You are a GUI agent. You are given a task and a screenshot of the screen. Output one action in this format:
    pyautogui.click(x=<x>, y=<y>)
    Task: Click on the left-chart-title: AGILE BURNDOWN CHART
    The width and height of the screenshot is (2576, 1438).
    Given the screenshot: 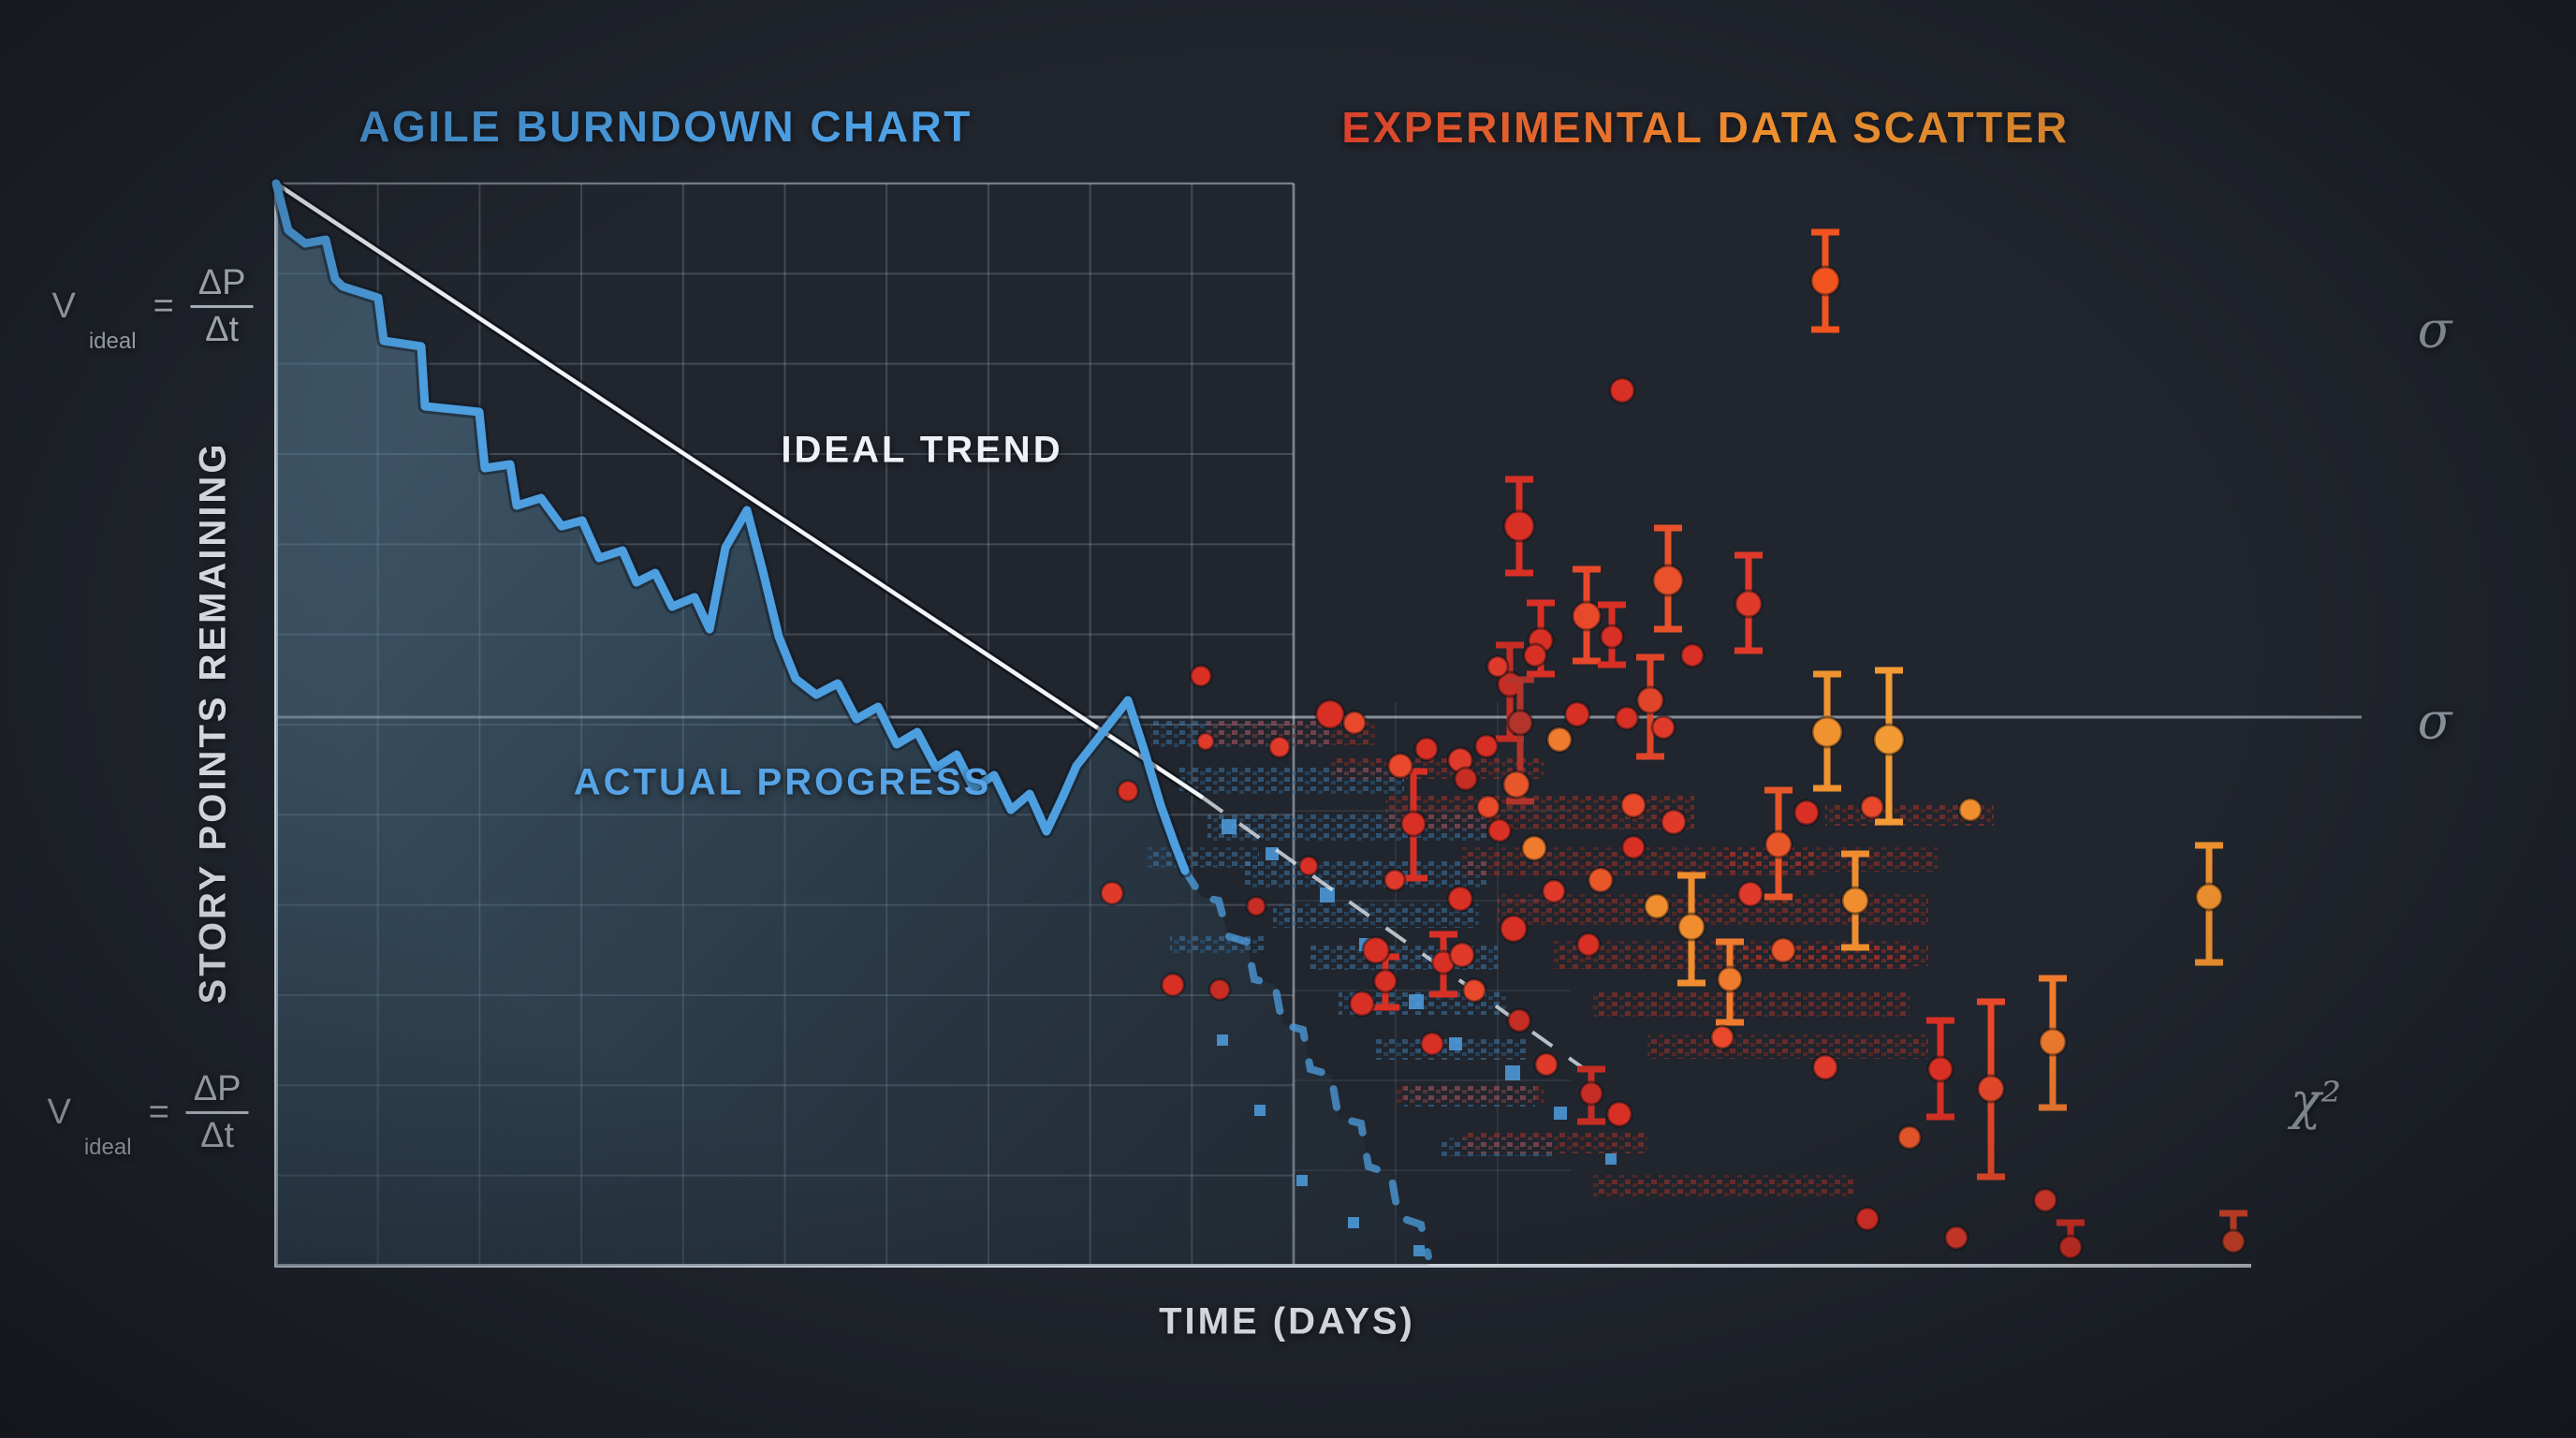 What is the action you would take?
    pyautogui.click(x=666, y=126)
    